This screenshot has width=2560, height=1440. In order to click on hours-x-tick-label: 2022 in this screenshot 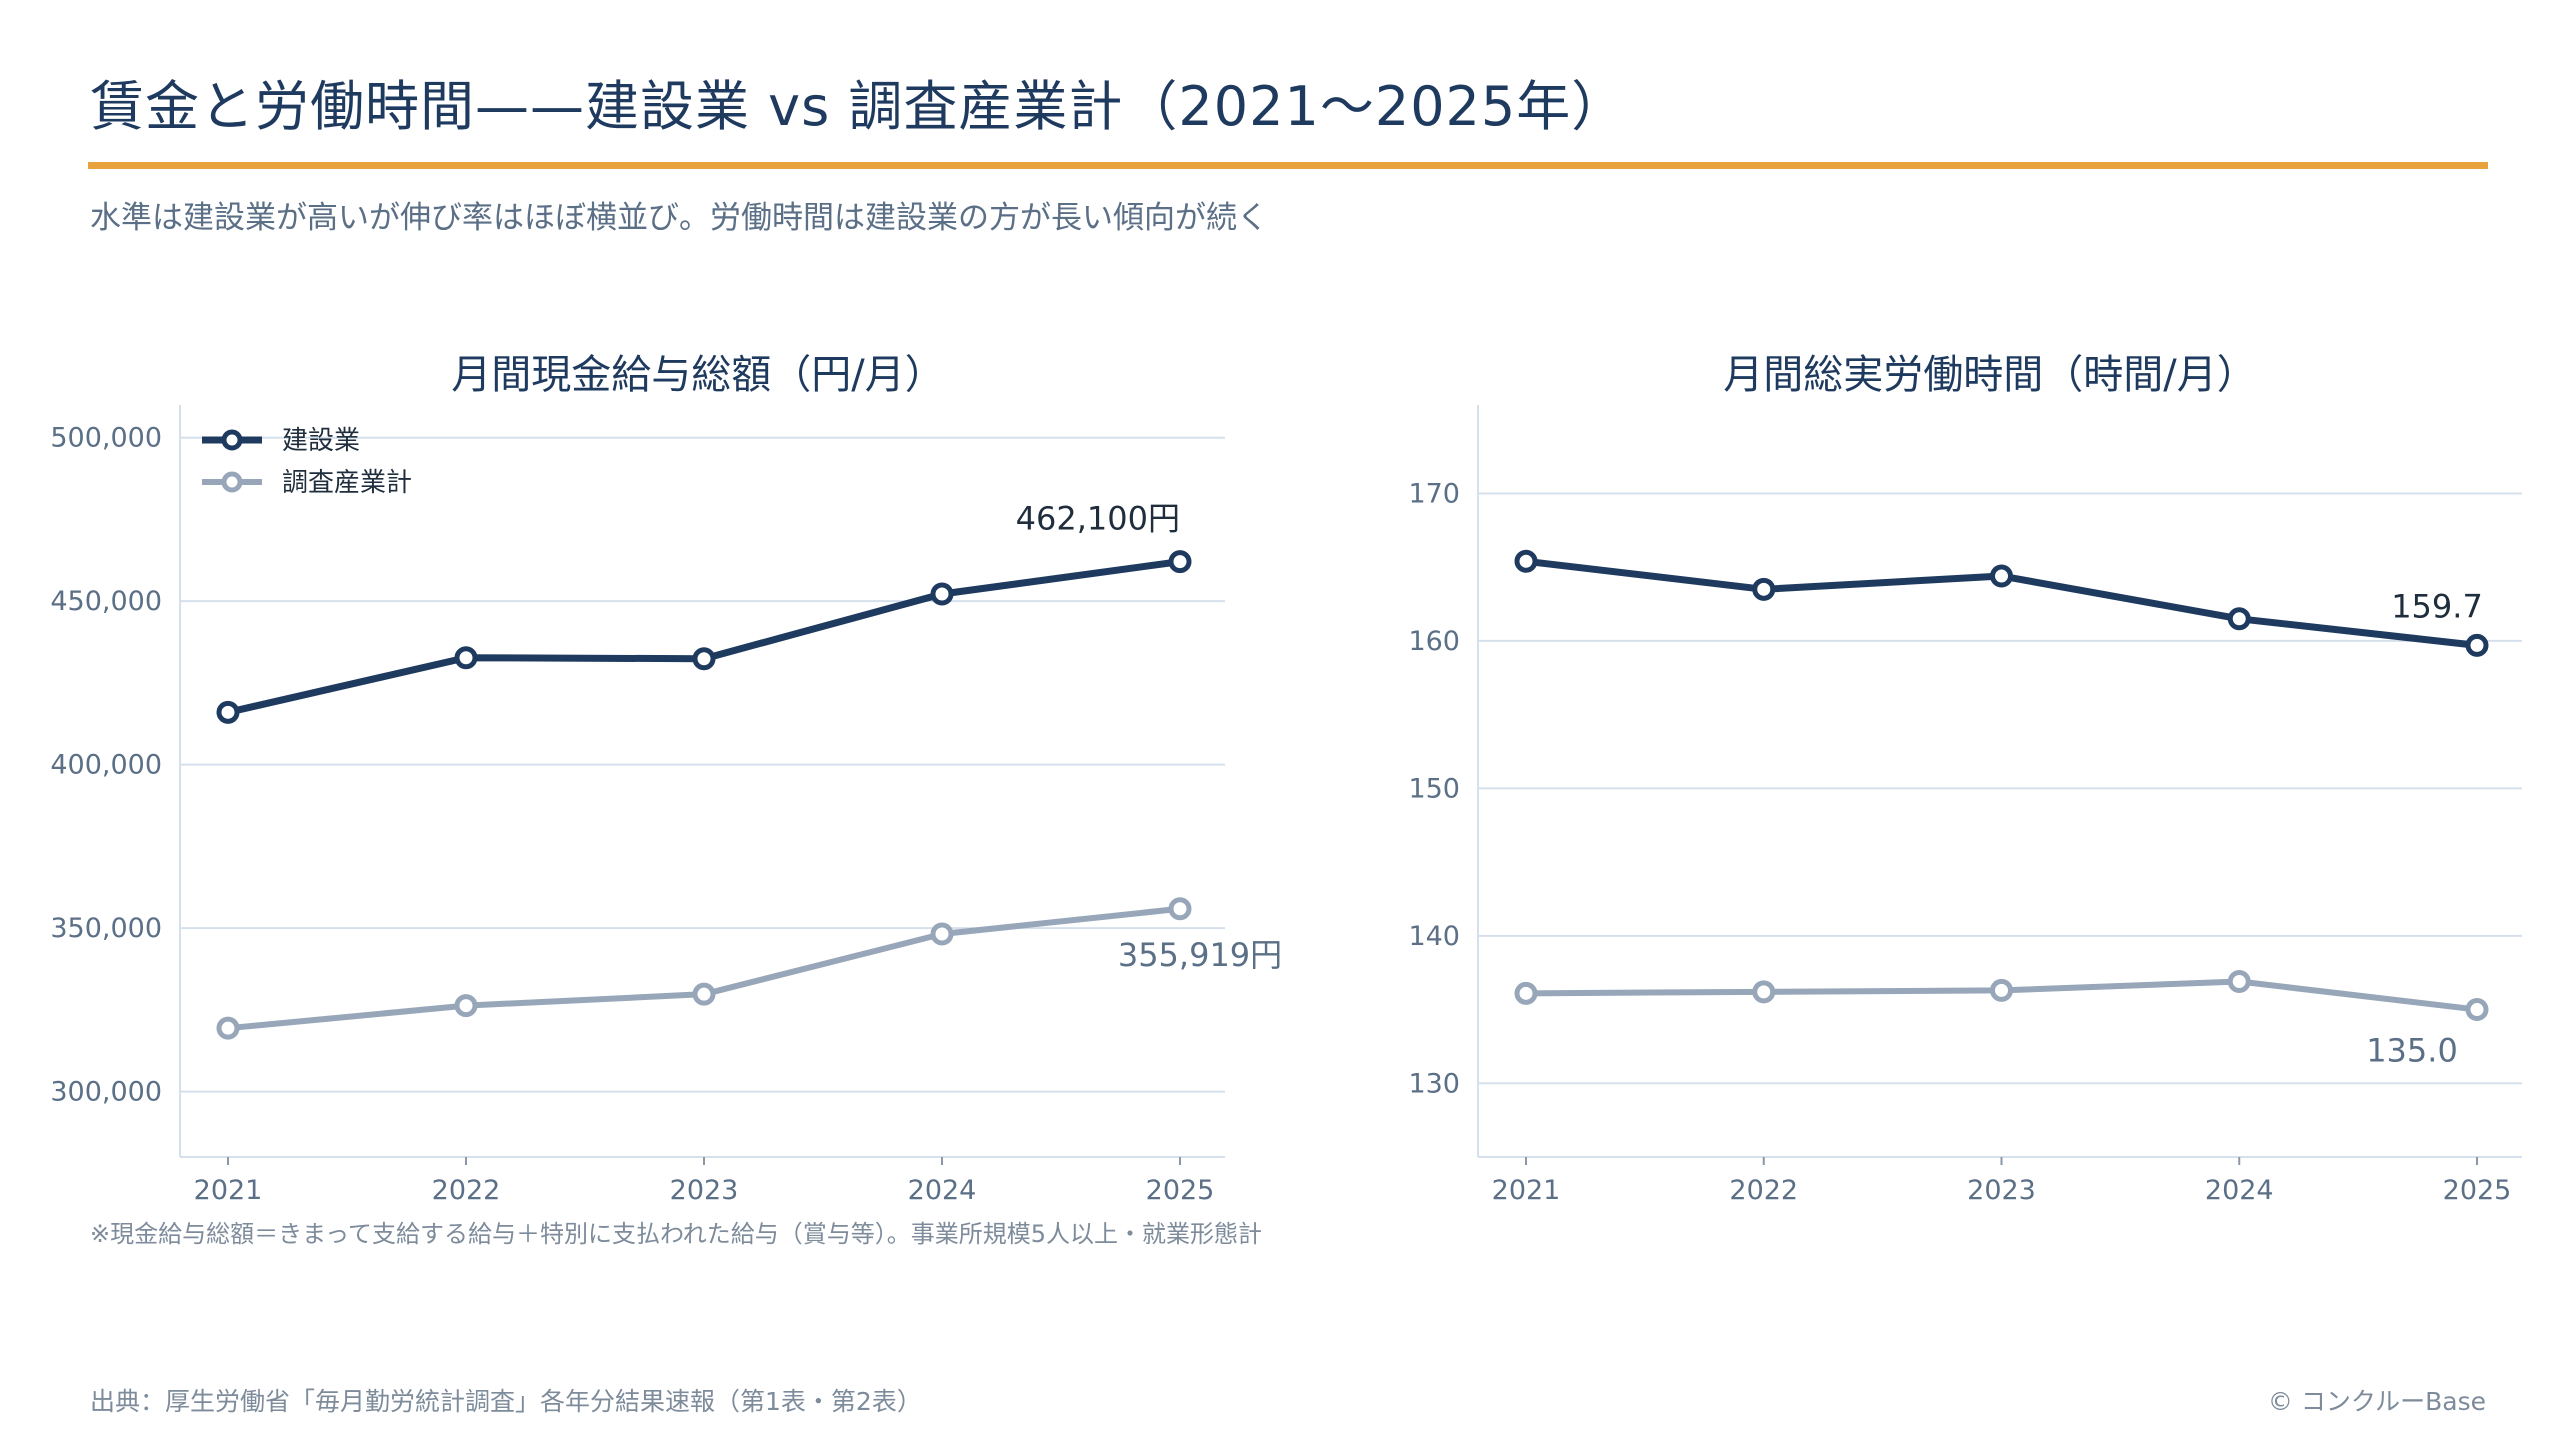, I will do `click(1763, 1190)`.